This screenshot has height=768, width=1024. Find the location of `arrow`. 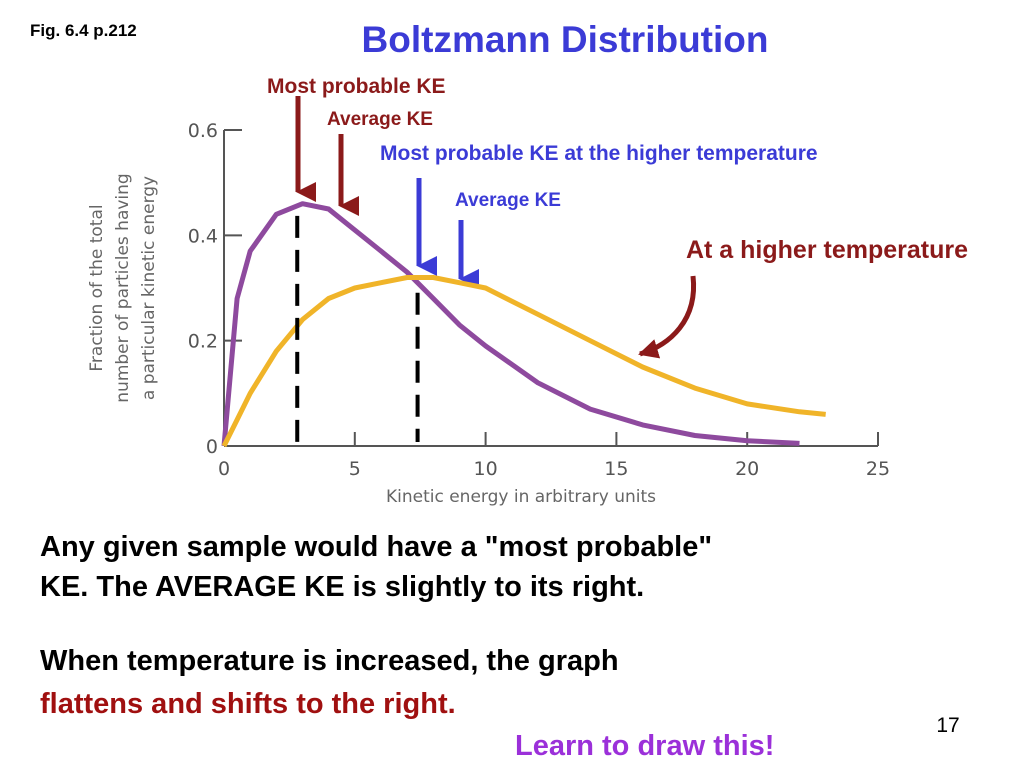

arrow is located at coordinates (667, 317).